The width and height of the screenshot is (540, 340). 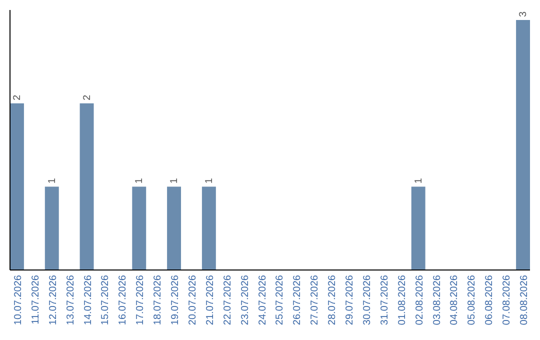 I want to click on x-tick-label: 27.07.2026, so click(x=315, y=300).